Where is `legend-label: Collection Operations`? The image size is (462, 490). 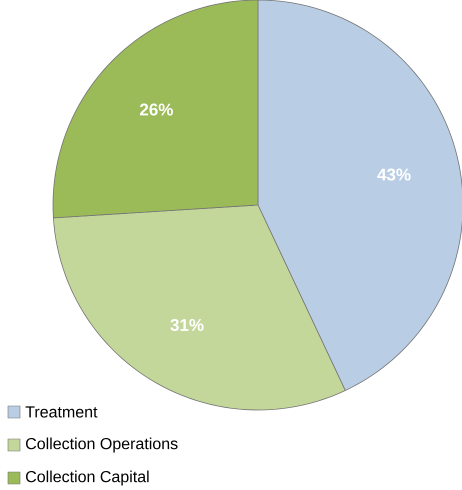
legend-label: Collection Operations is located at coordinates (102, 445).